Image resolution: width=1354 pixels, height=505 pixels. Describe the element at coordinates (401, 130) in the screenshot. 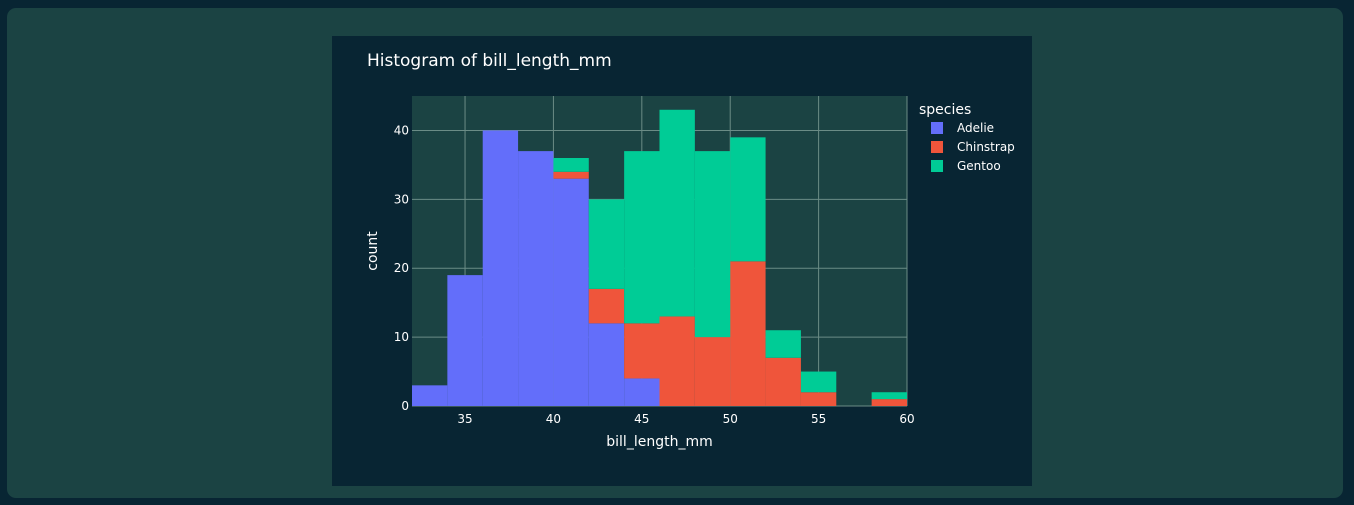

I see `y-tick-label: 40` at that location.